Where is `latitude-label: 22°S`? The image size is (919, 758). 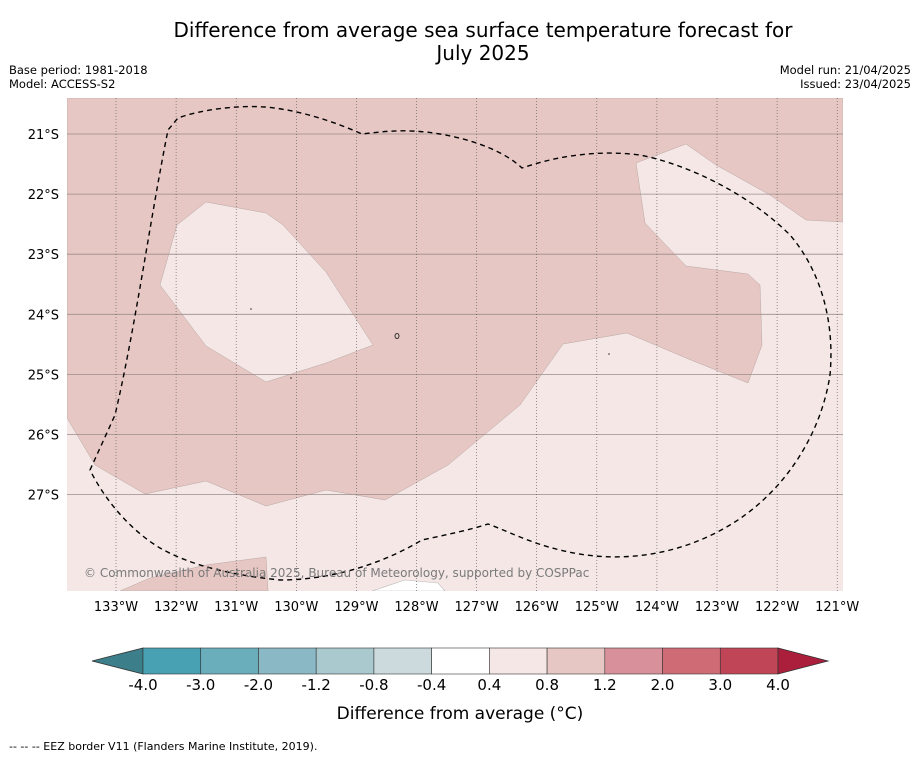
latitude-label: 22°S is located at coordinates (43, 195).